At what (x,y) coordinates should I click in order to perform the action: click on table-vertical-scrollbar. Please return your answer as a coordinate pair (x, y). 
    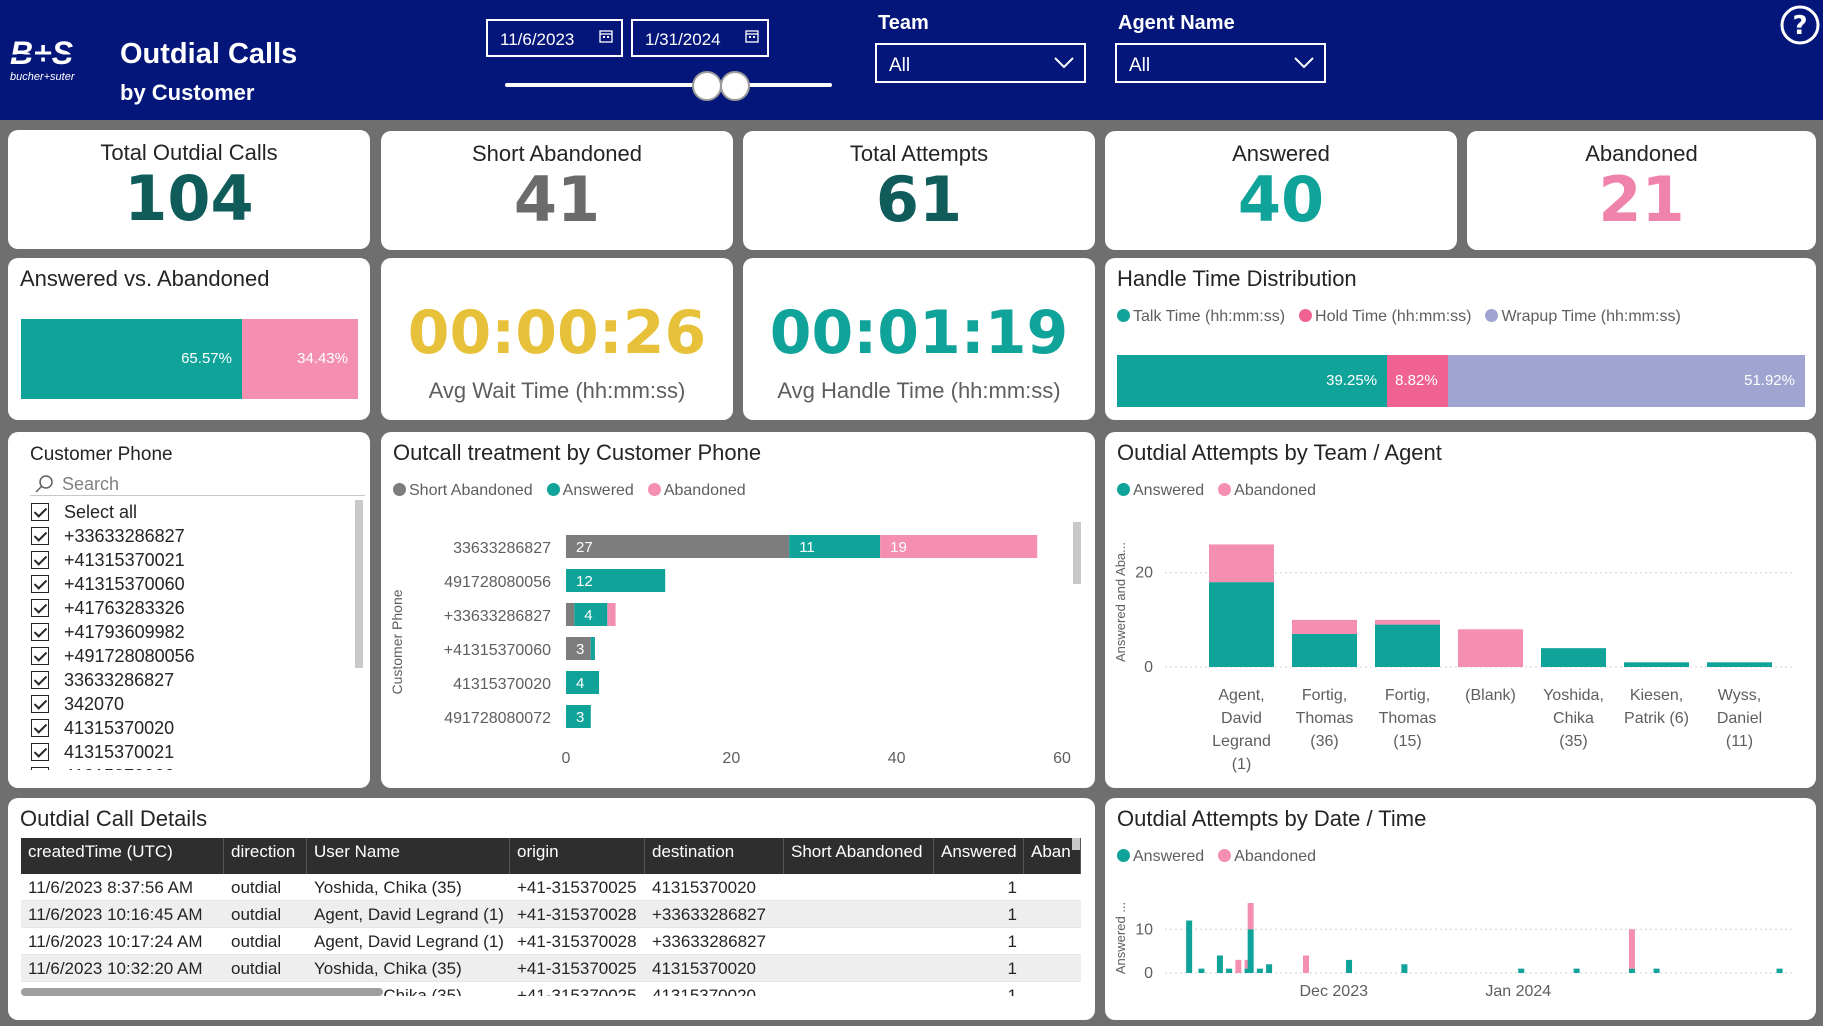
    Looking at the image, I should click on (1076, 844).